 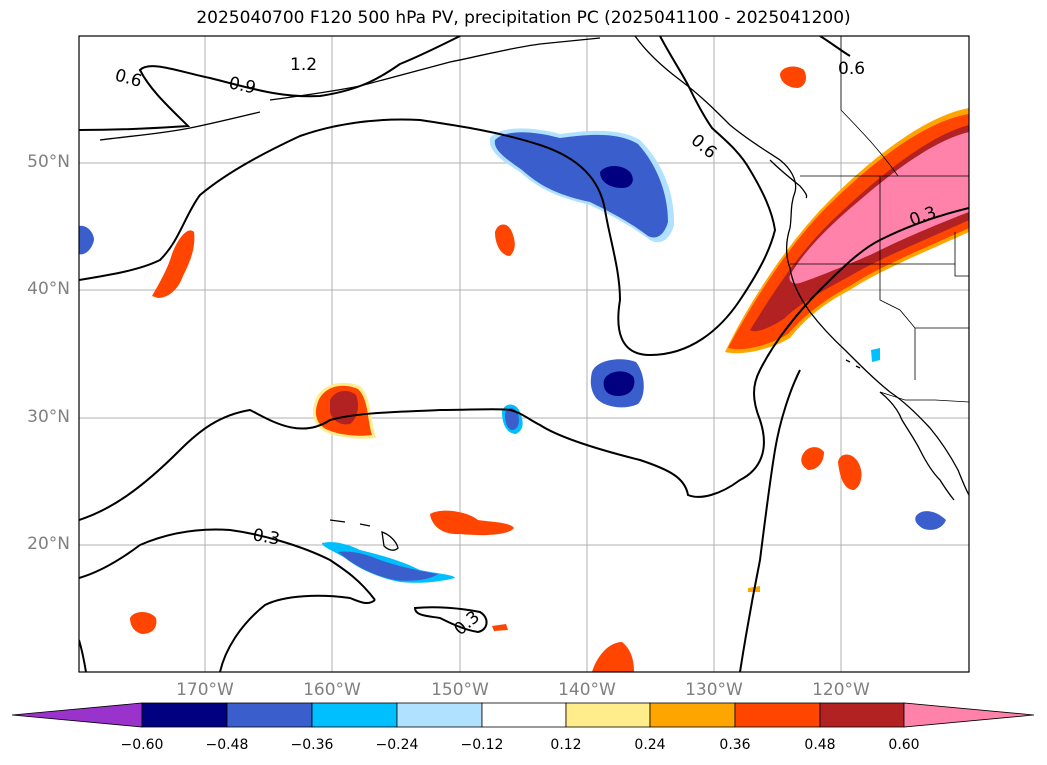 I want to click on blob-119w-35n, so click(x=875, y=355).